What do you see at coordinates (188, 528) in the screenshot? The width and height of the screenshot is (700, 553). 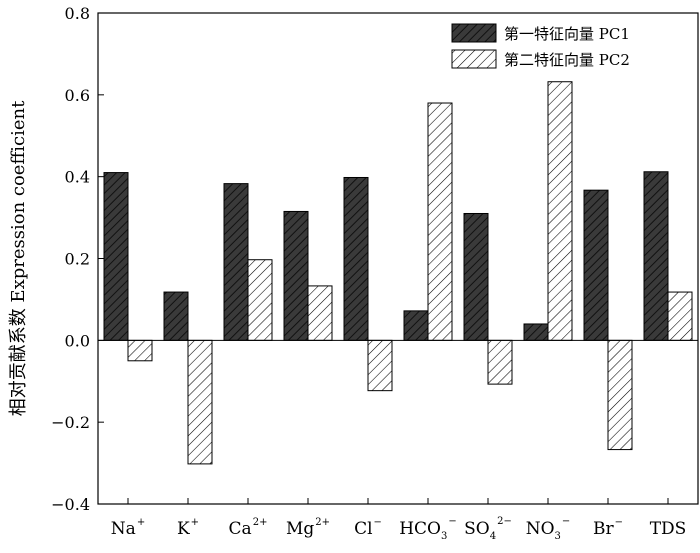 I see `x-tick-label: K+` at bounding box center [188, 528].